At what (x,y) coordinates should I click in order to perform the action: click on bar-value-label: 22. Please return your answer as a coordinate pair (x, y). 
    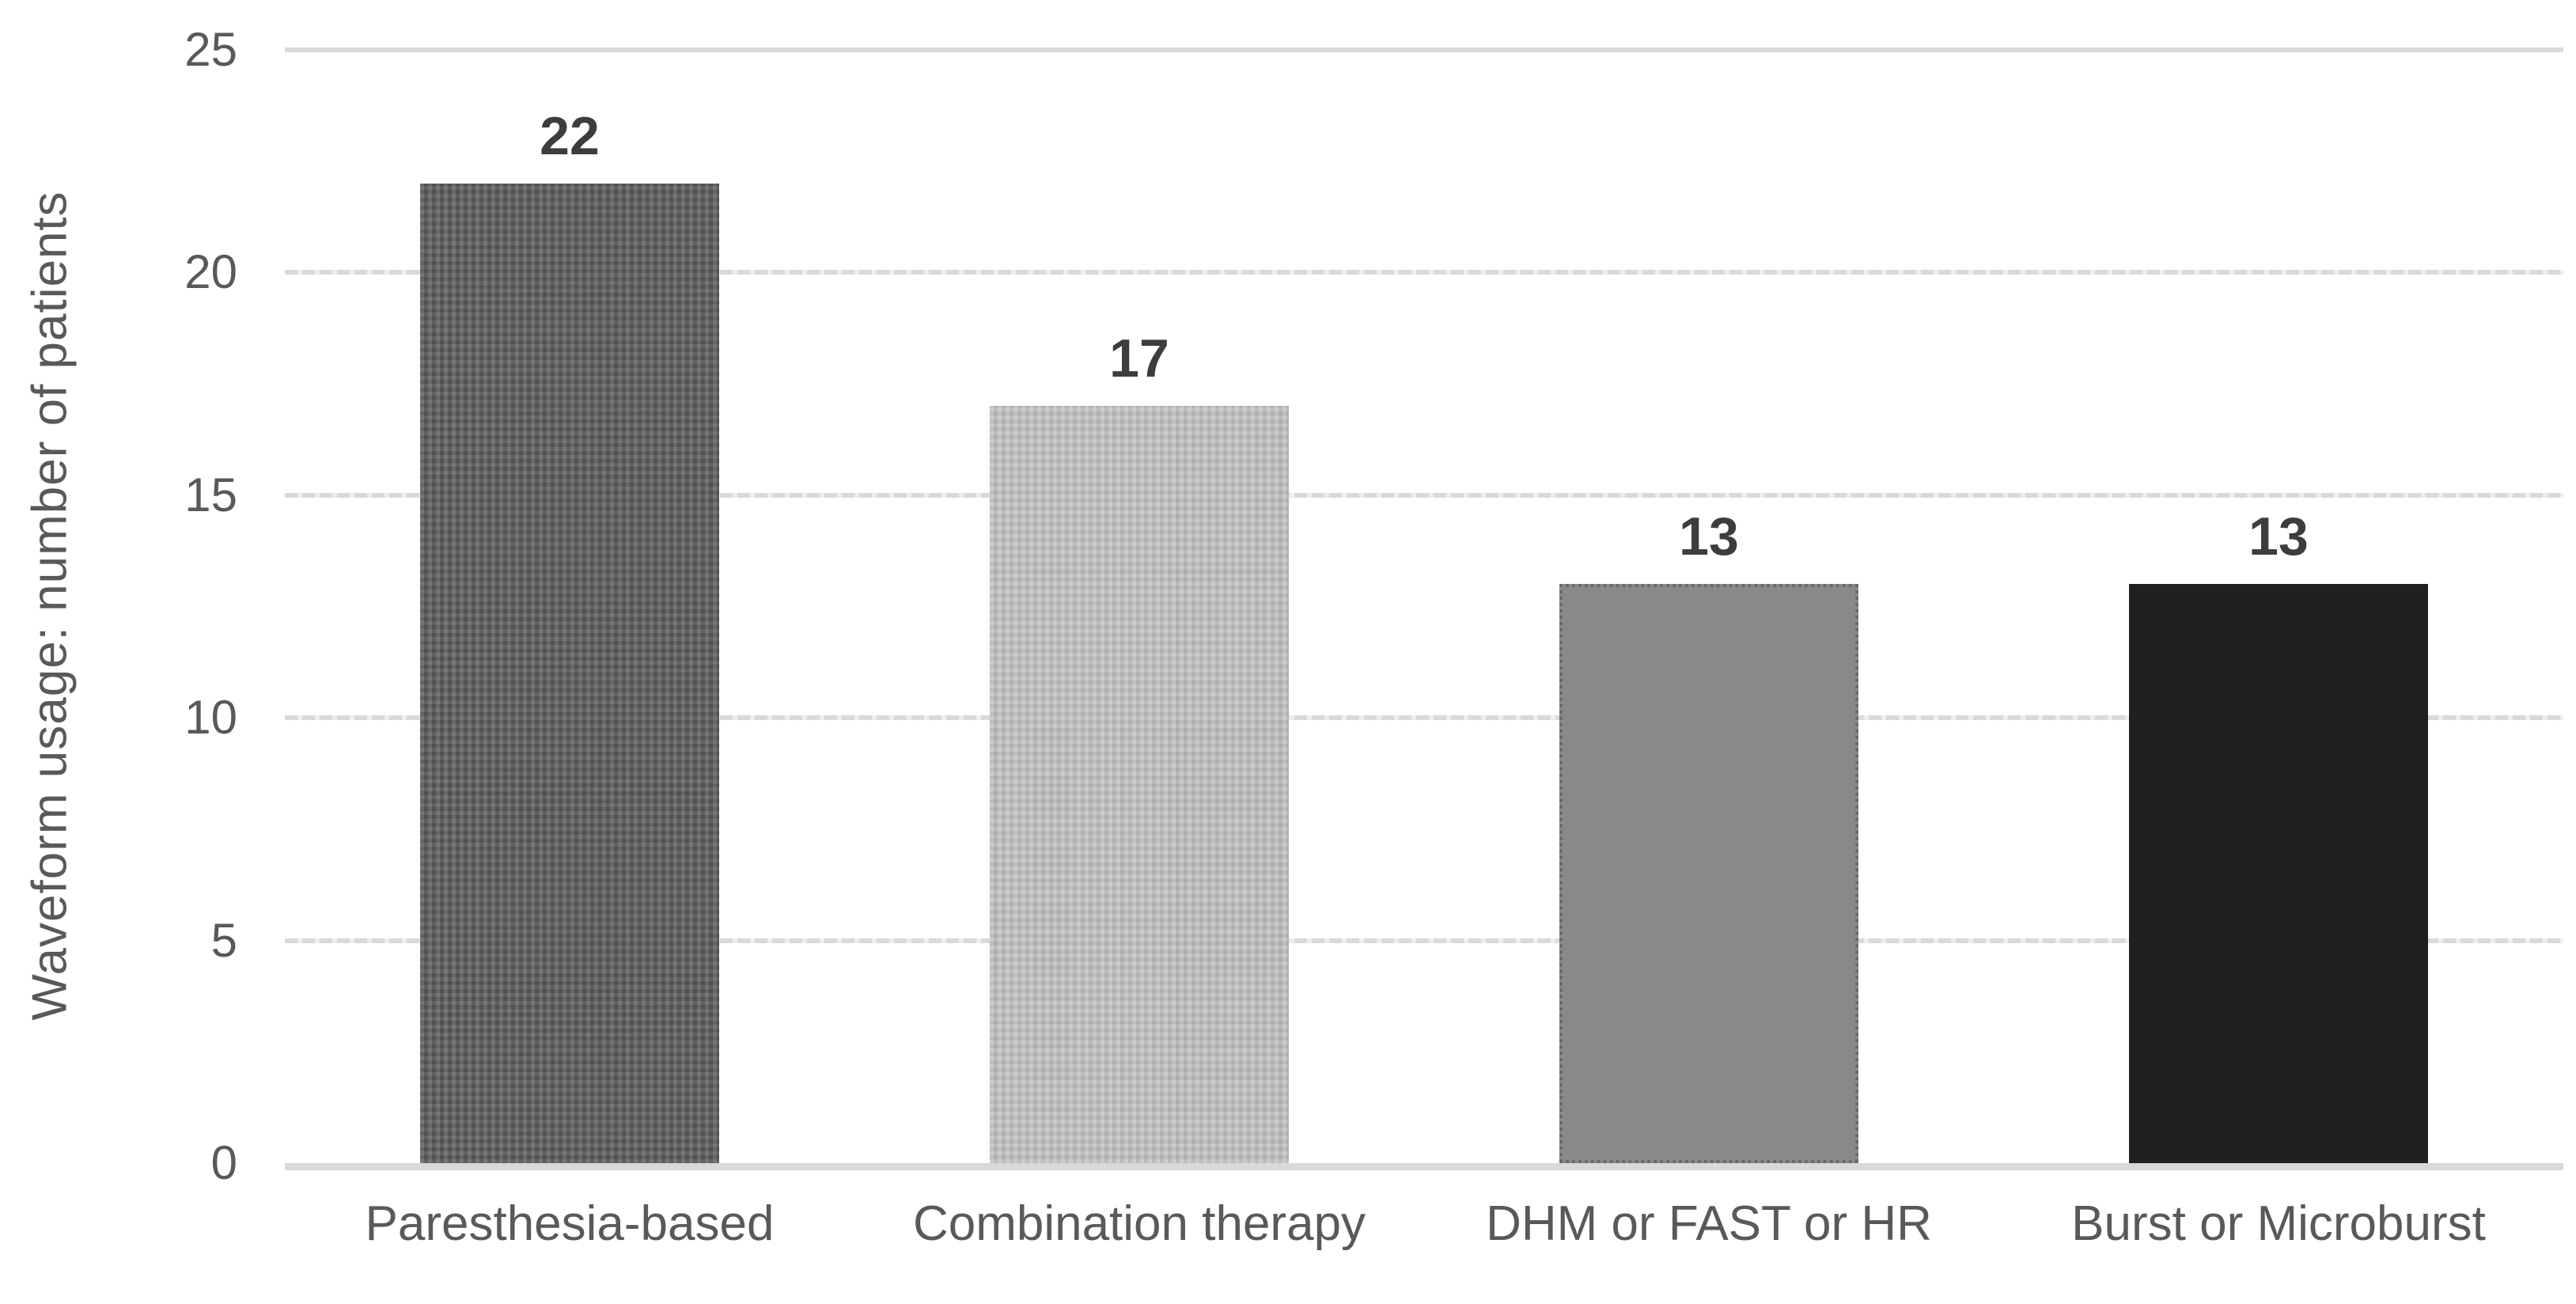
    Looking at the image, I should click on (570, 135).